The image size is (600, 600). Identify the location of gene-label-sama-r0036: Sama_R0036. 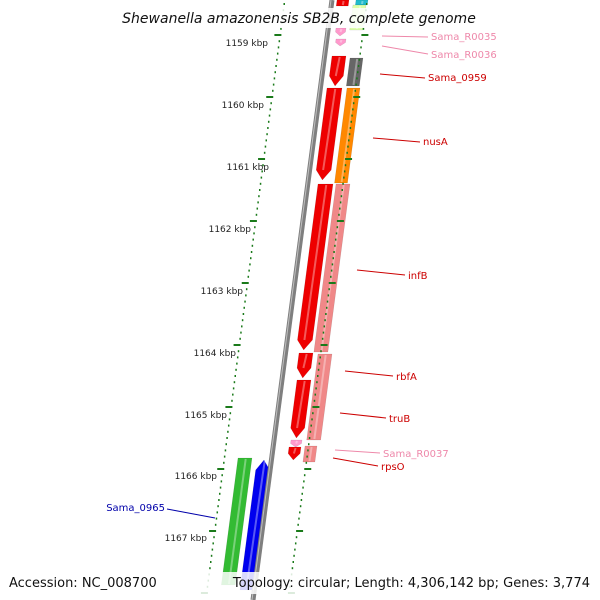
(464, 55).